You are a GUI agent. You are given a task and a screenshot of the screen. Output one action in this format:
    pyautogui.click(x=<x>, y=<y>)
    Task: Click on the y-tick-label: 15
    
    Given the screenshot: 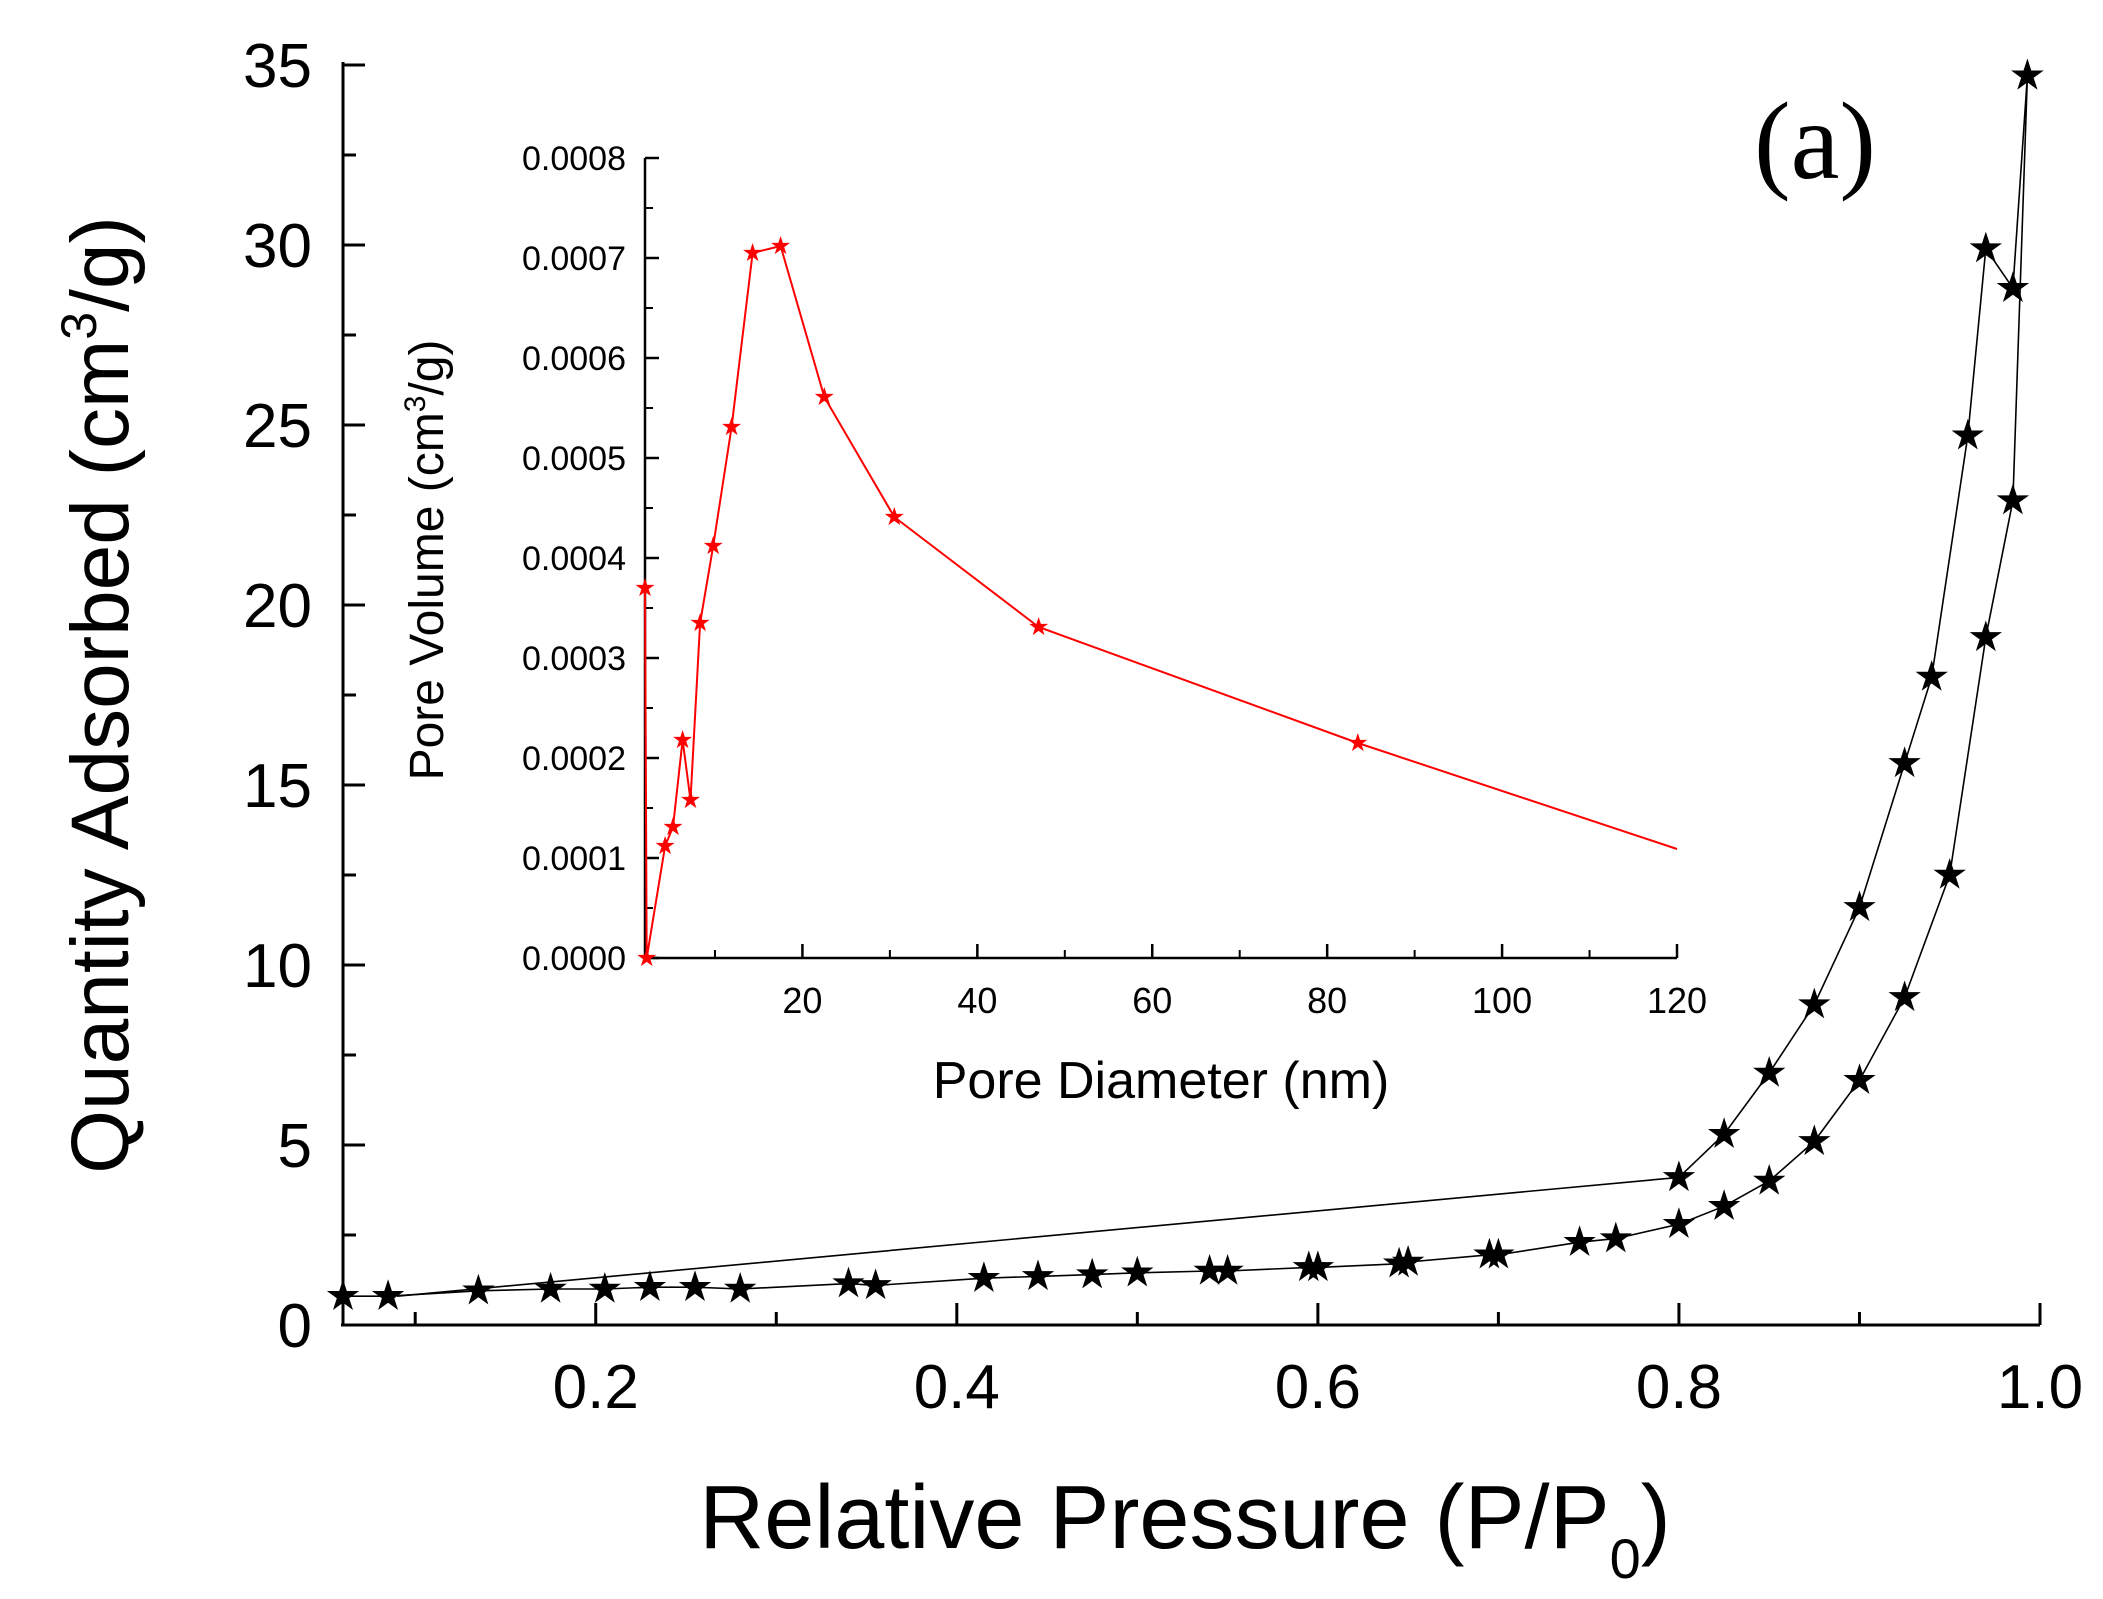 What is the action you would take?
    pyautogui.click(x=277, y=786)
    